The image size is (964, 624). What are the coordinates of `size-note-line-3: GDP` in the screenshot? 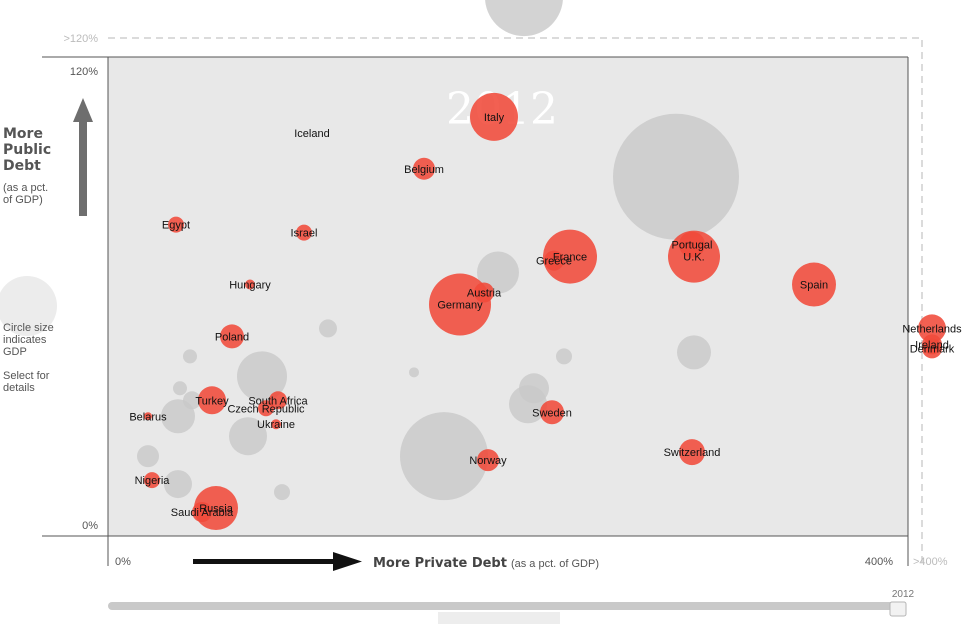 It's located at (15, 352).